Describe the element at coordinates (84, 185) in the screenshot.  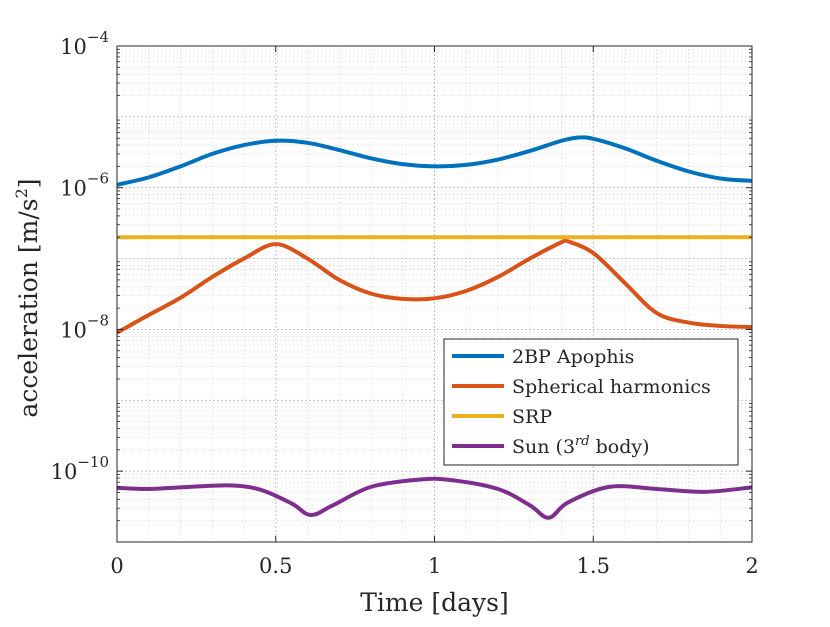
I see `y-tick-label: 10⁻⁶` at that location.